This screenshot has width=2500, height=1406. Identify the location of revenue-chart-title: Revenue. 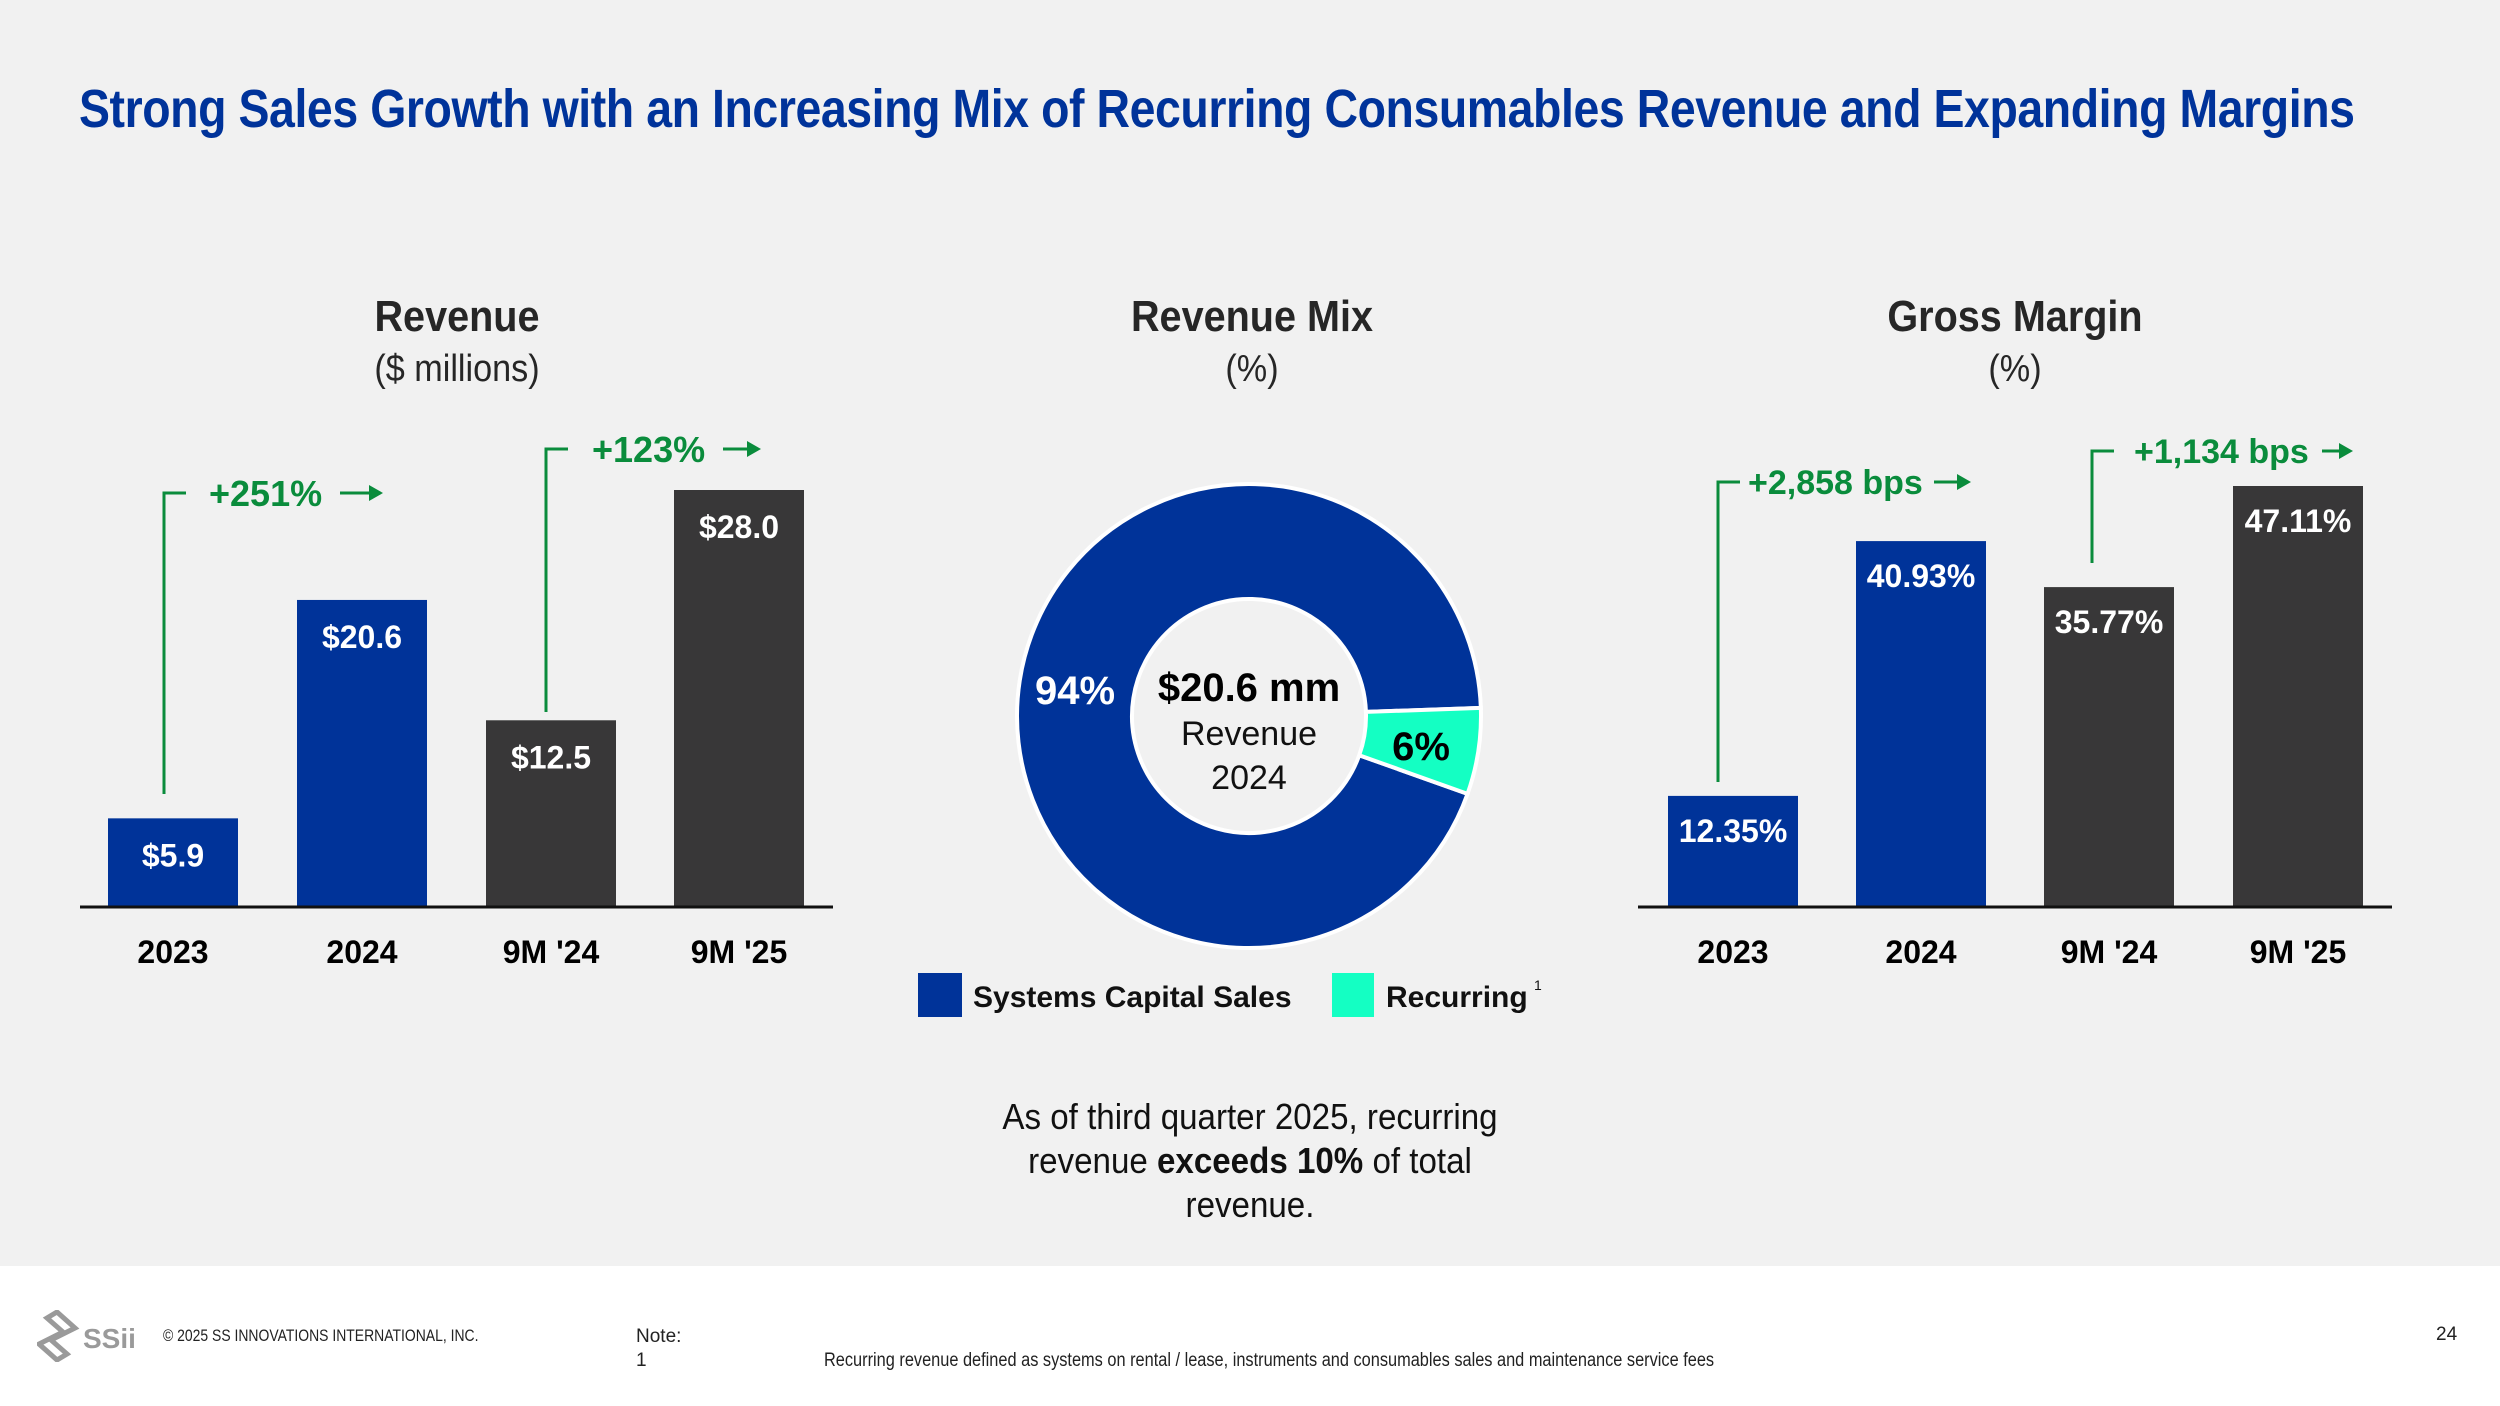
(457, 316).